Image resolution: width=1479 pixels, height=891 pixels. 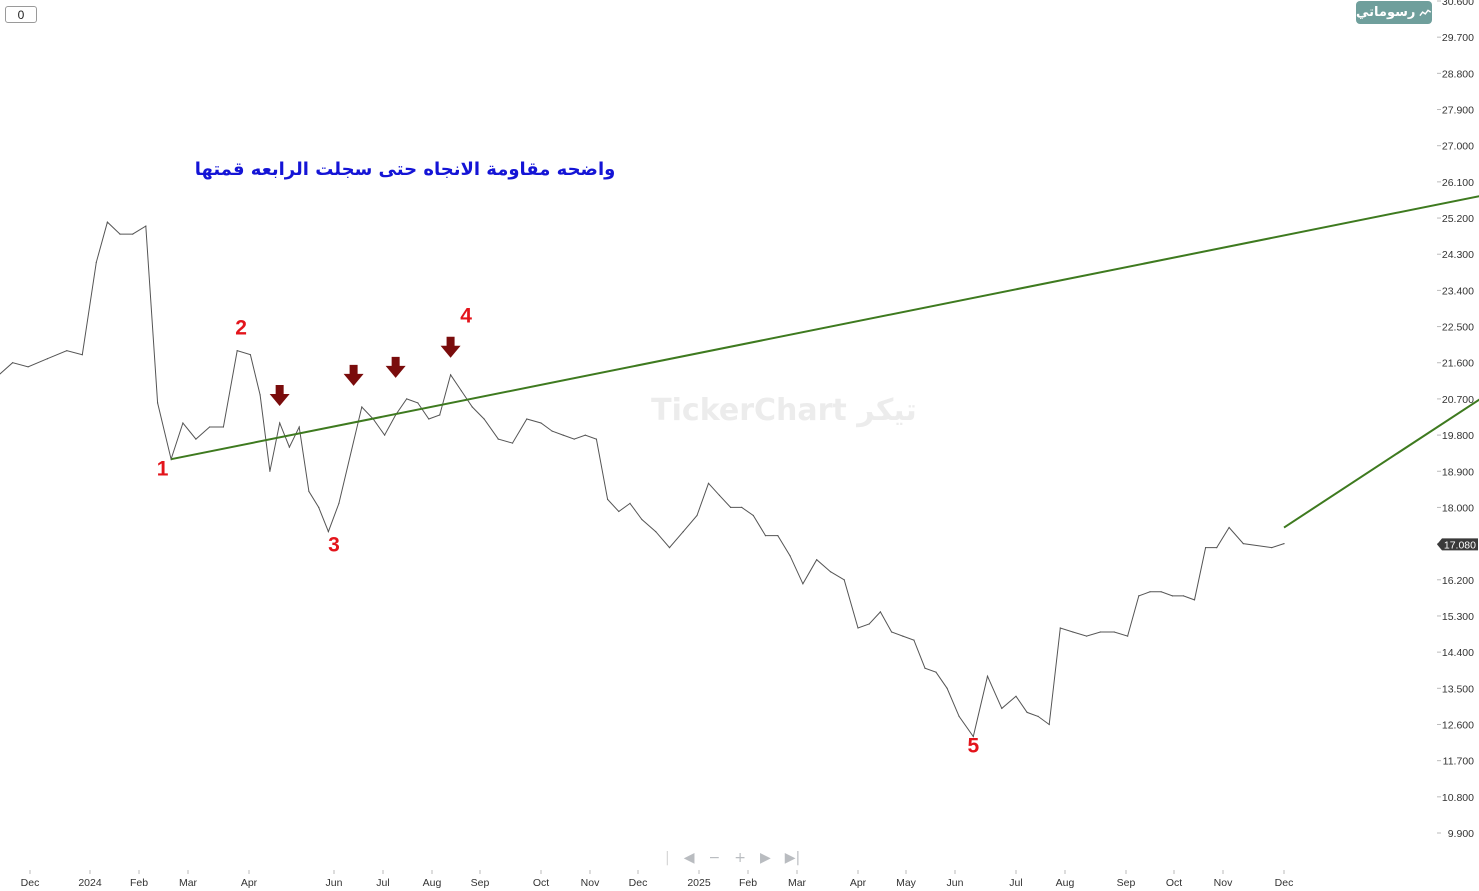 What do you see at coordinates (1458, 183) in the screenshot?
I see `y-tick-label: 26.100` at bounding box center [1458, 183].